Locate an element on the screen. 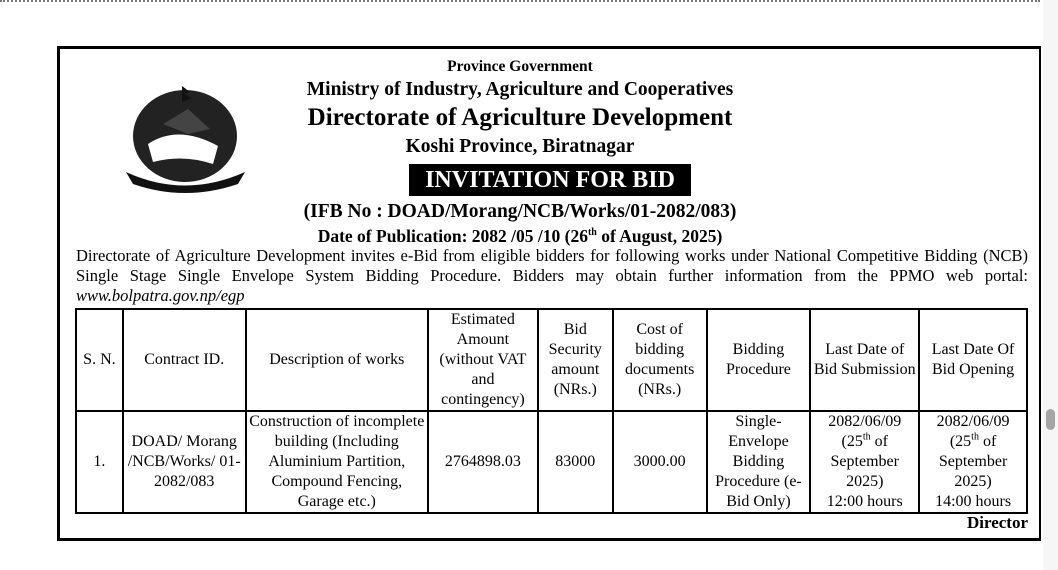 Image resolution: width=1058 pixels, height=570 pixels. nepal-emblem-logo is located at coordinates (185, 139).